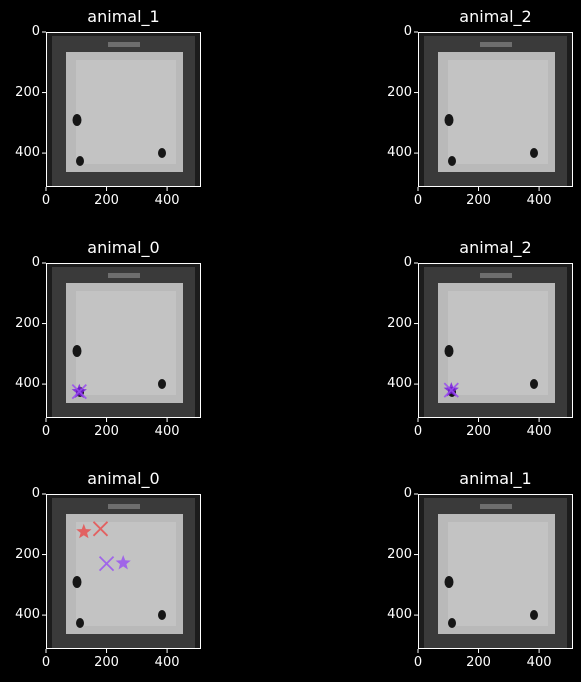  I want to click on subplot-6: animal_1 0 200 400 0 200 400, so click(480, 569).